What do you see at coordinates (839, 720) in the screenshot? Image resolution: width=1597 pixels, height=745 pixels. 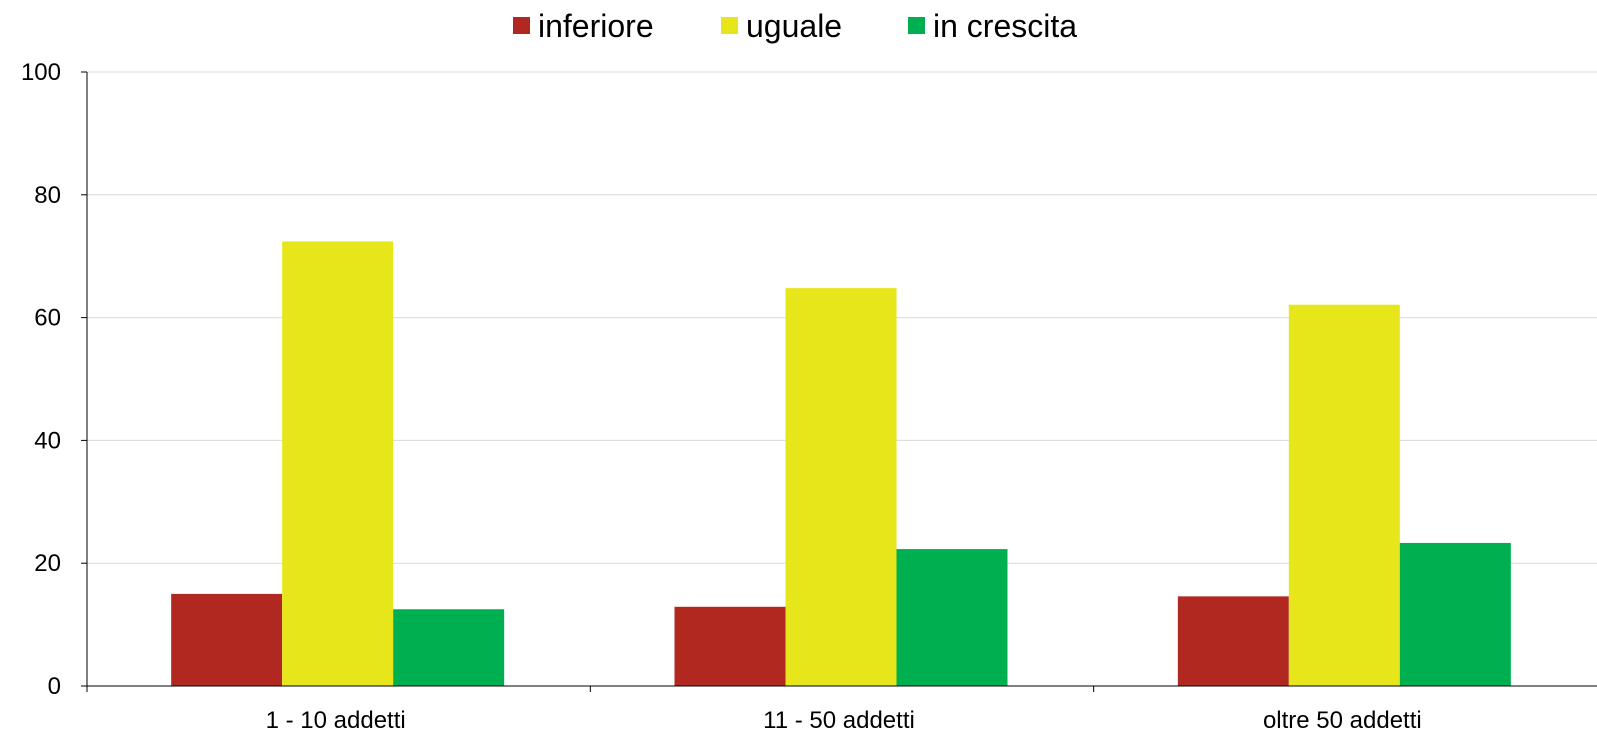 I see `x-tick-label: 11 - 50 addetti` at bounding box center [839, 720].